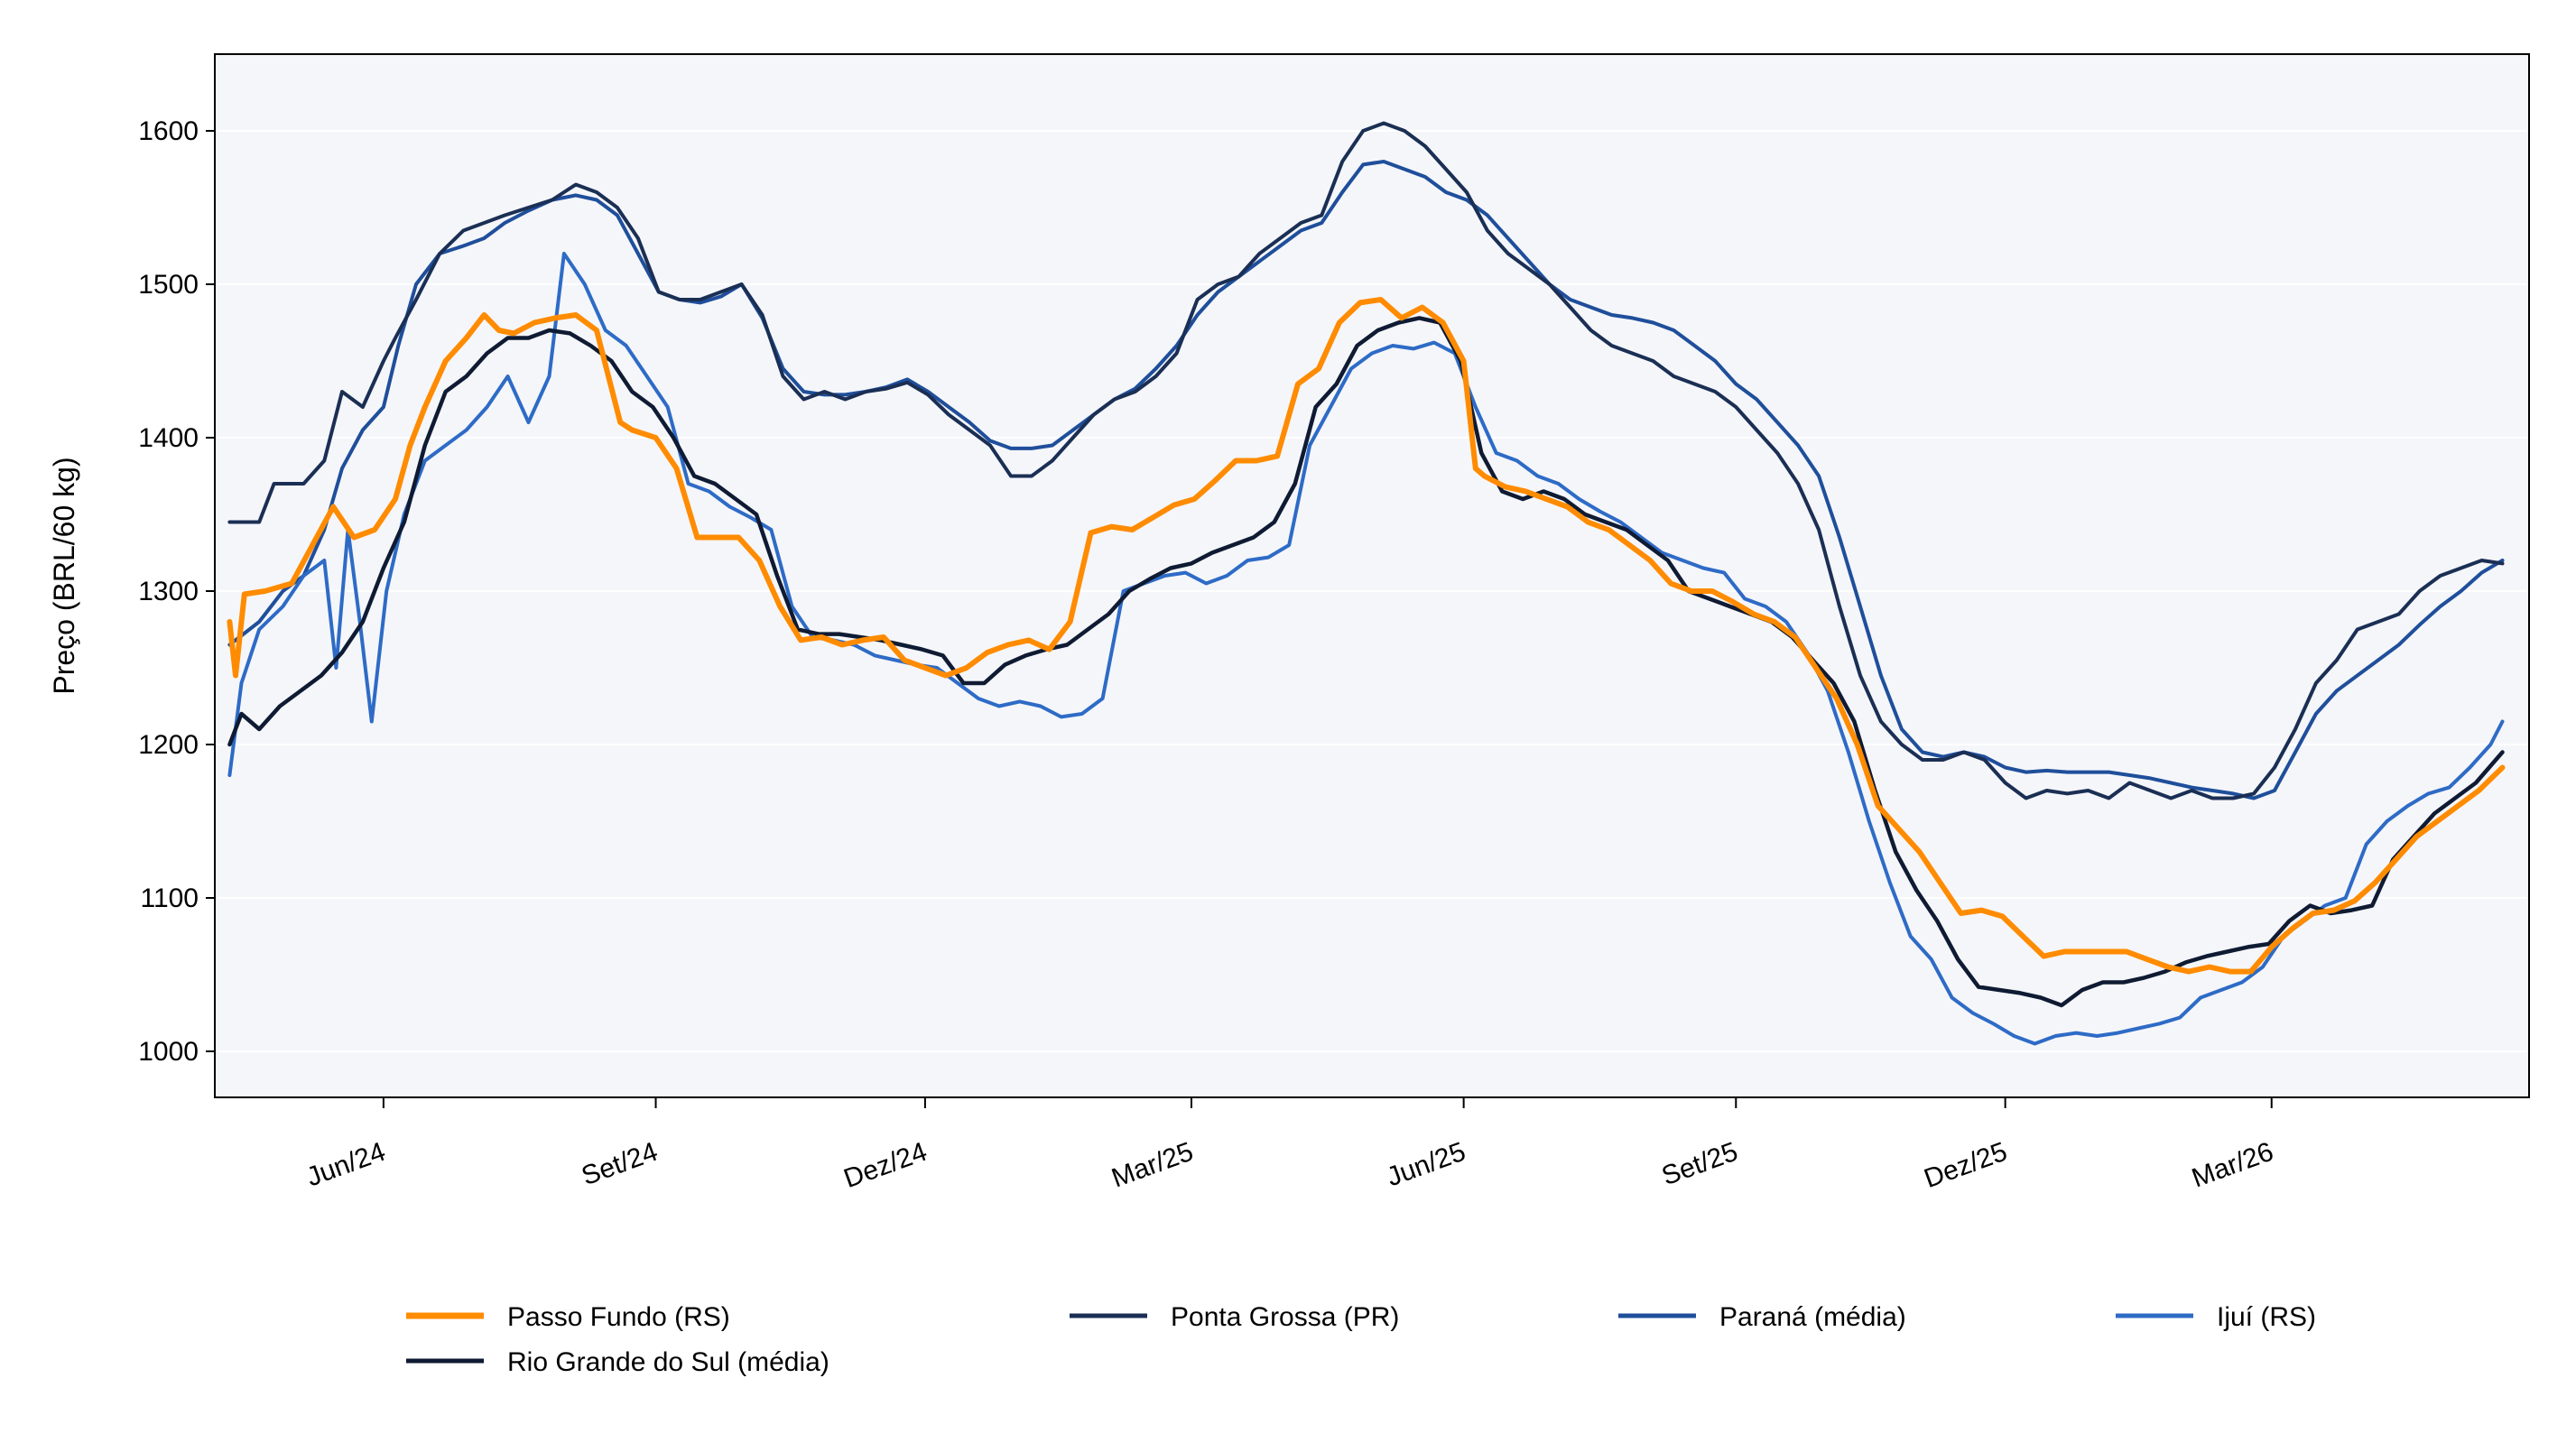  I want to click on x-tick-label: Dez/24, so click(885, 1166).